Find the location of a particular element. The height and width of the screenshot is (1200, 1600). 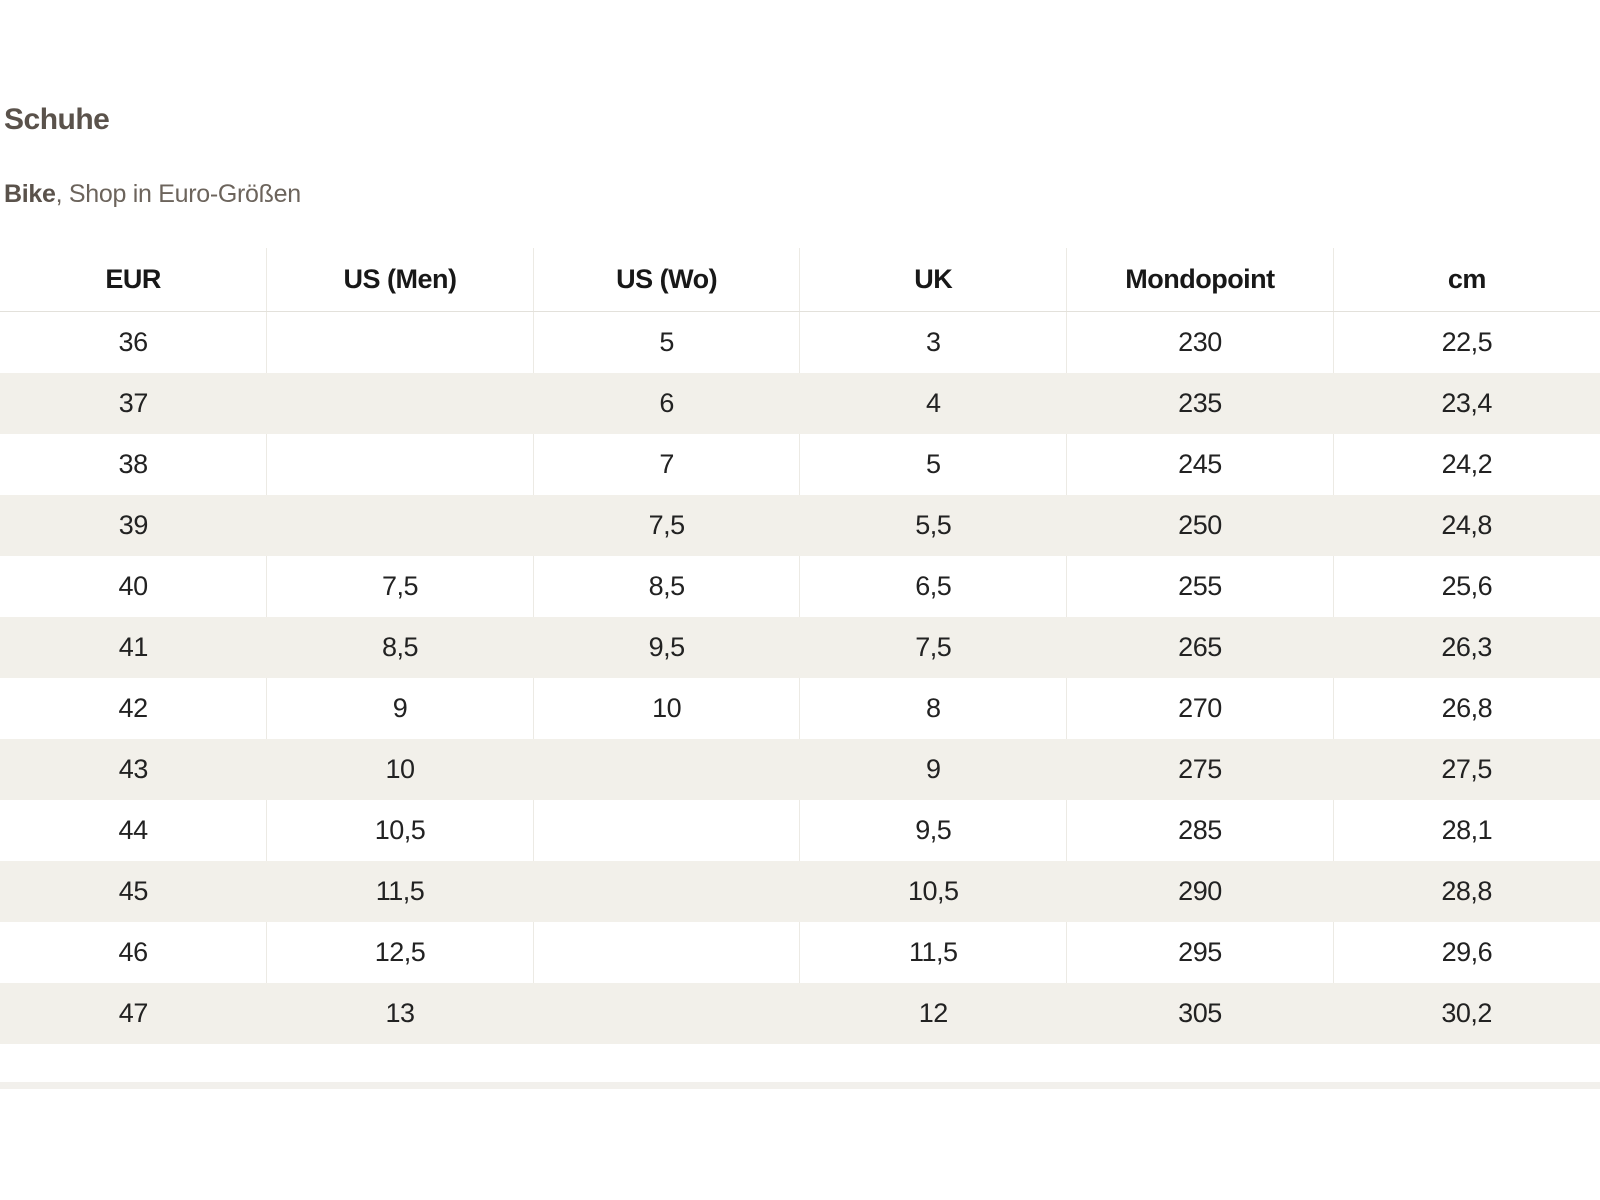

table-cell: 26,3 is located at coordinates (1466, 647).